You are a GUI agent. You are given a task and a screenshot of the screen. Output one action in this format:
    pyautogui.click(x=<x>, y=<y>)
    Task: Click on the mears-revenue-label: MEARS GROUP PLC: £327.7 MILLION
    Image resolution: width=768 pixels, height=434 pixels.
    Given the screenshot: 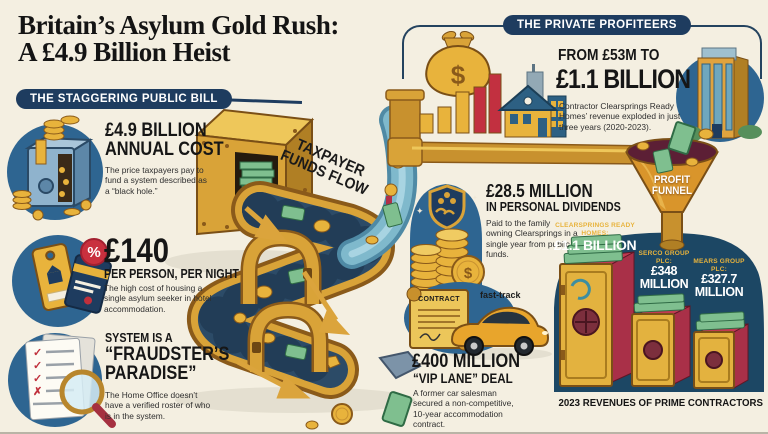 What is the action you would take?
    pyautogui.click(x=719, y=278)
    